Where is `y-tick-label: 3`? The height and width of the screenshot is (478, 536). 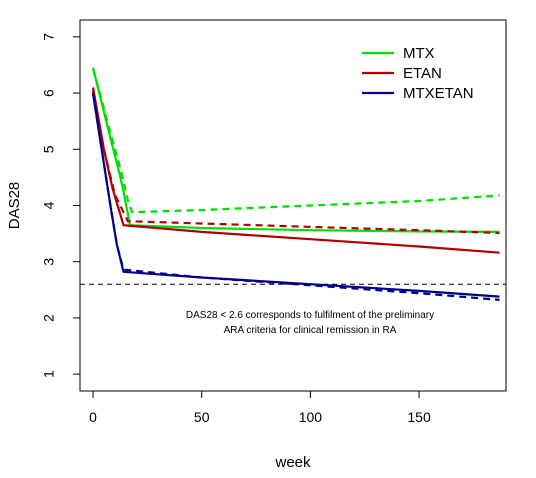
y-tick-label: 3 is located at coordinates (49, 262).